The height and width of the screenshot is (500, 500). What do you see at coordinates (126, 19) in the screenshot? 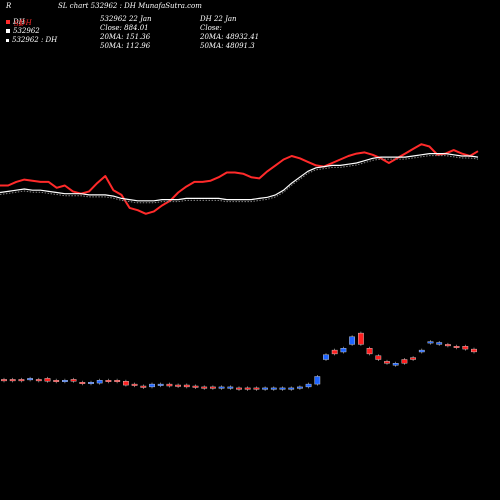
I see `stats-line: 532962 22 Jan` at bounding box center [126, 19].